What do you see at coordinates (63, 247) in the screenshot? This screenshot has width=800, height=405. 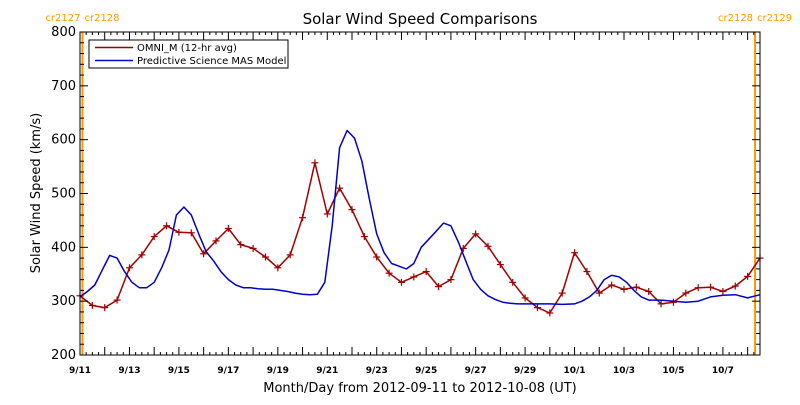 I see `y-tick-label: 400` at bounding box center [63, 247].